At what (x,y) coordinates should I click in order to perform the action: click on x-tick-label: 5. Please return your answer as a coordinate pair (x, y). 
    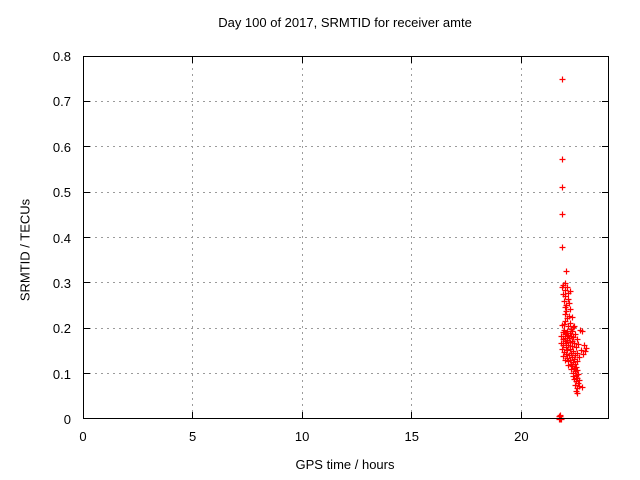
    Looking at the image, I should click on (192, 436).